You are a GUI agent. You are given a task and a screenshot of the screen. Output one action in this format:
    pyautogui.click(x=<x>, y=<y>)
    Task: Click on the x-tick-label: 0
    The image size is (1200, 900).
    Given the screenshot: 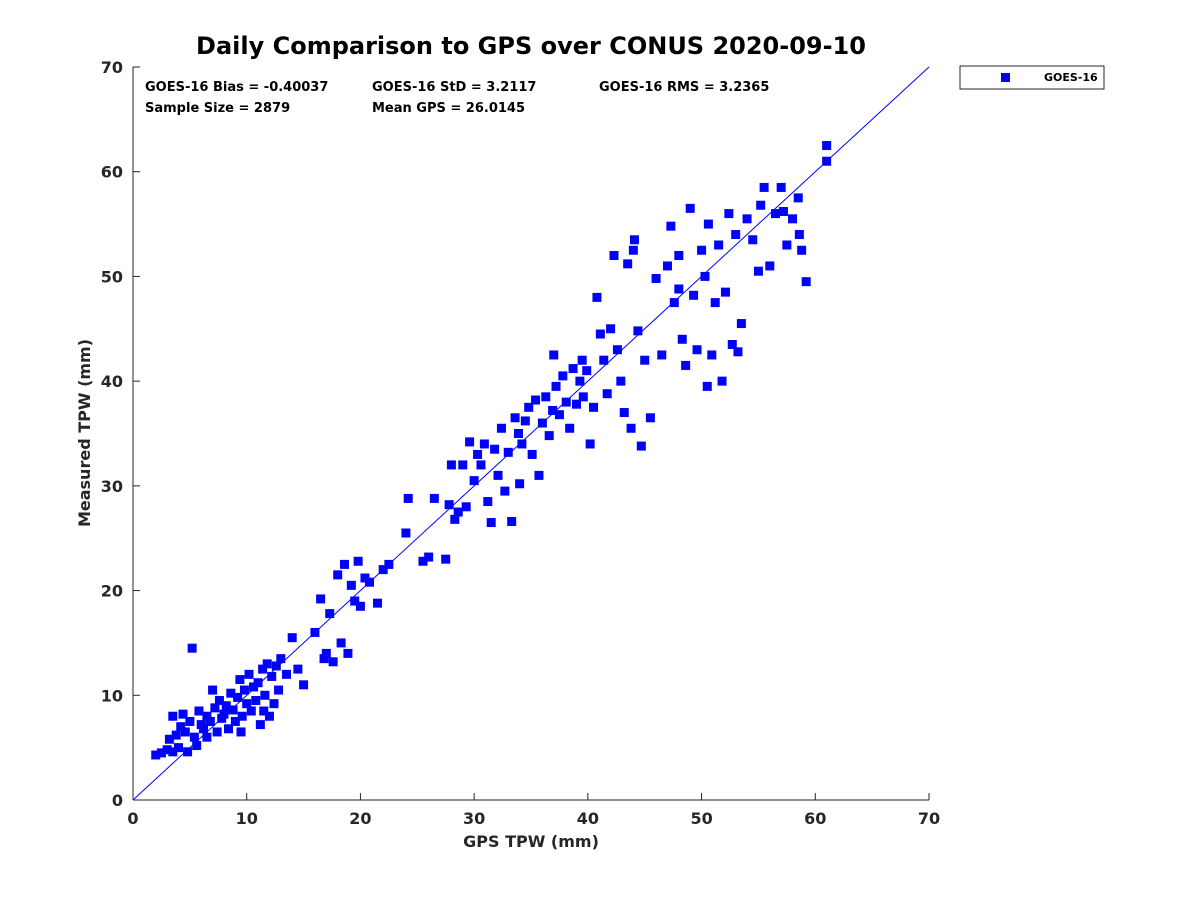 What is the action you would take?
    pyautogui.click(x=132, y=818)
    